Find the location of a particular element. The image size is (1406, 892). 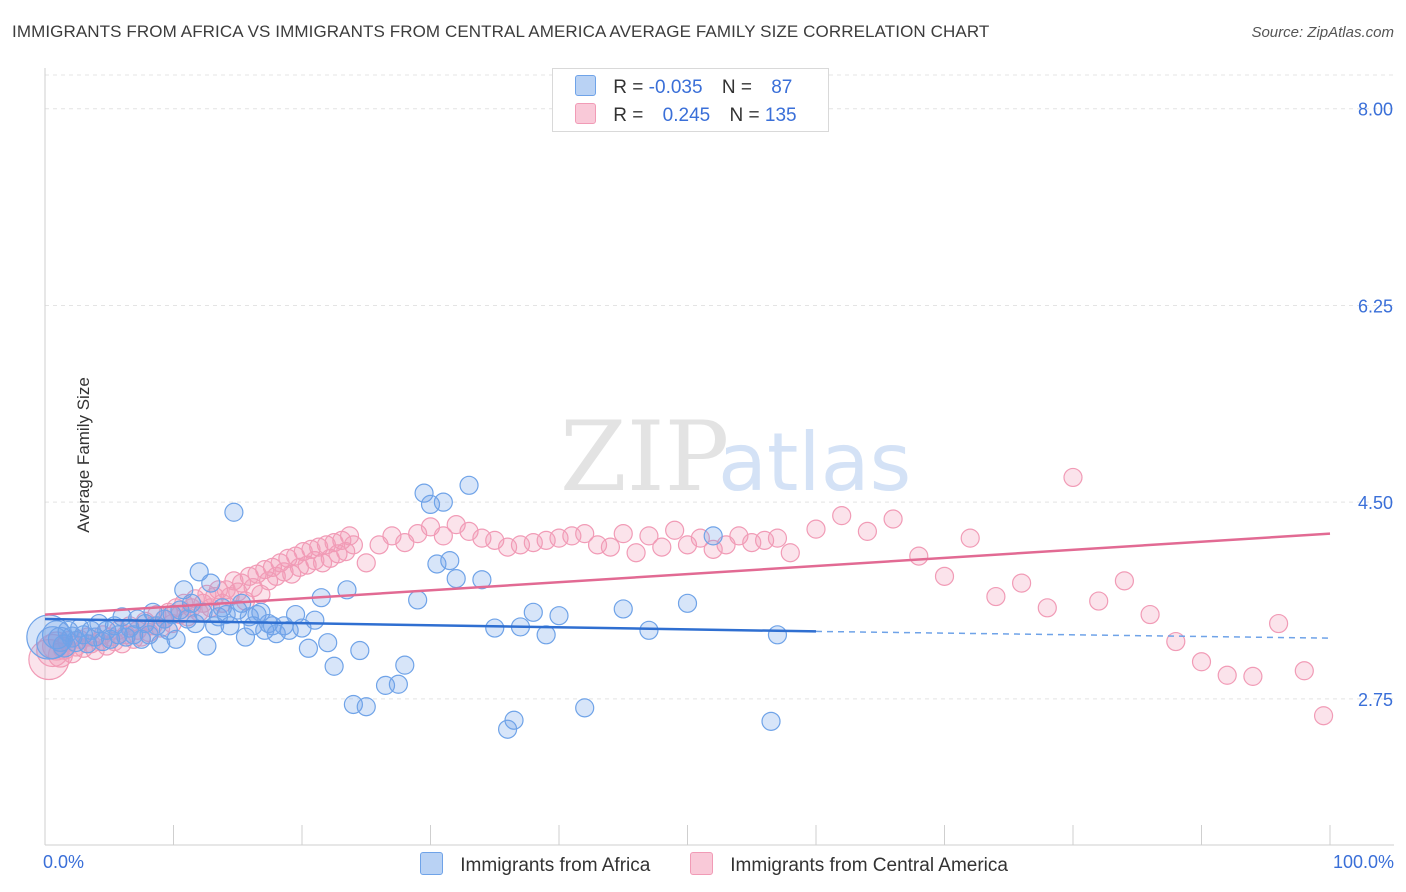

trend-line-africa-extension is located at coordinates (1073, 634).